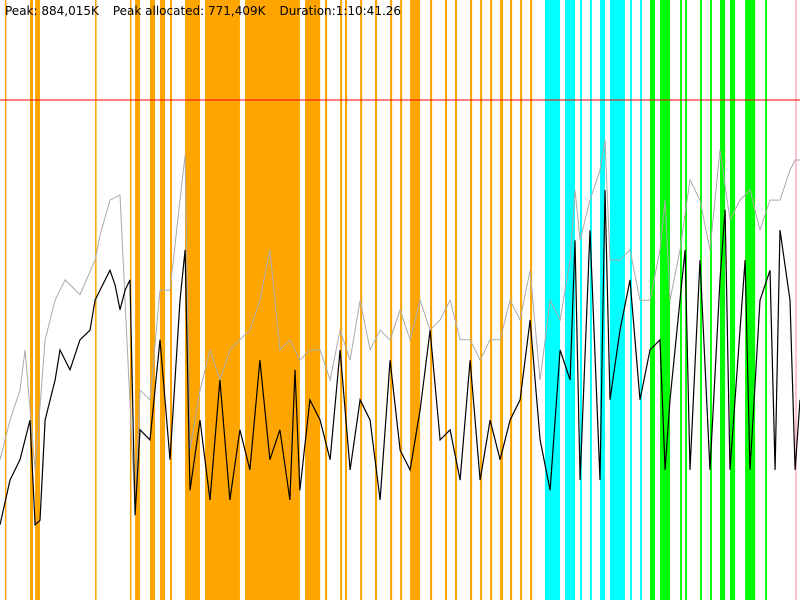  What do you see at coordinates (52, 11) in the screenshot?
I see `peak-label: Peak: 884,015K` at bounding box center [52, 11].